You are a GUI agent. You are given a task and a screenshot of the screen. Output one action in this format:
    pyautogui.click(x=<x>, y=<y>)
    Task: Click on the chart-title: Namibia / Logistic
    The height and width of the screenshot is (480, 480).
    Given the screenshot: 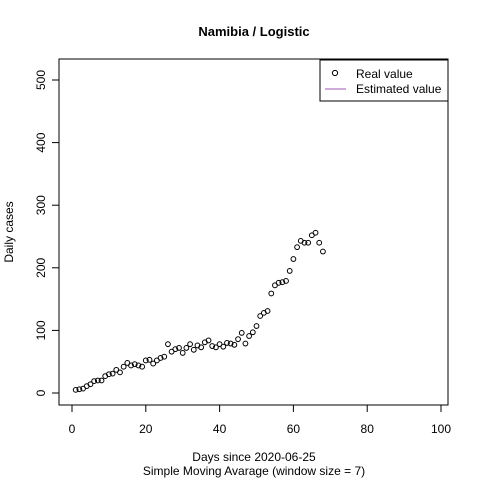 What is the action you would take?
    pyautogui.click(x=253, y=31)
    